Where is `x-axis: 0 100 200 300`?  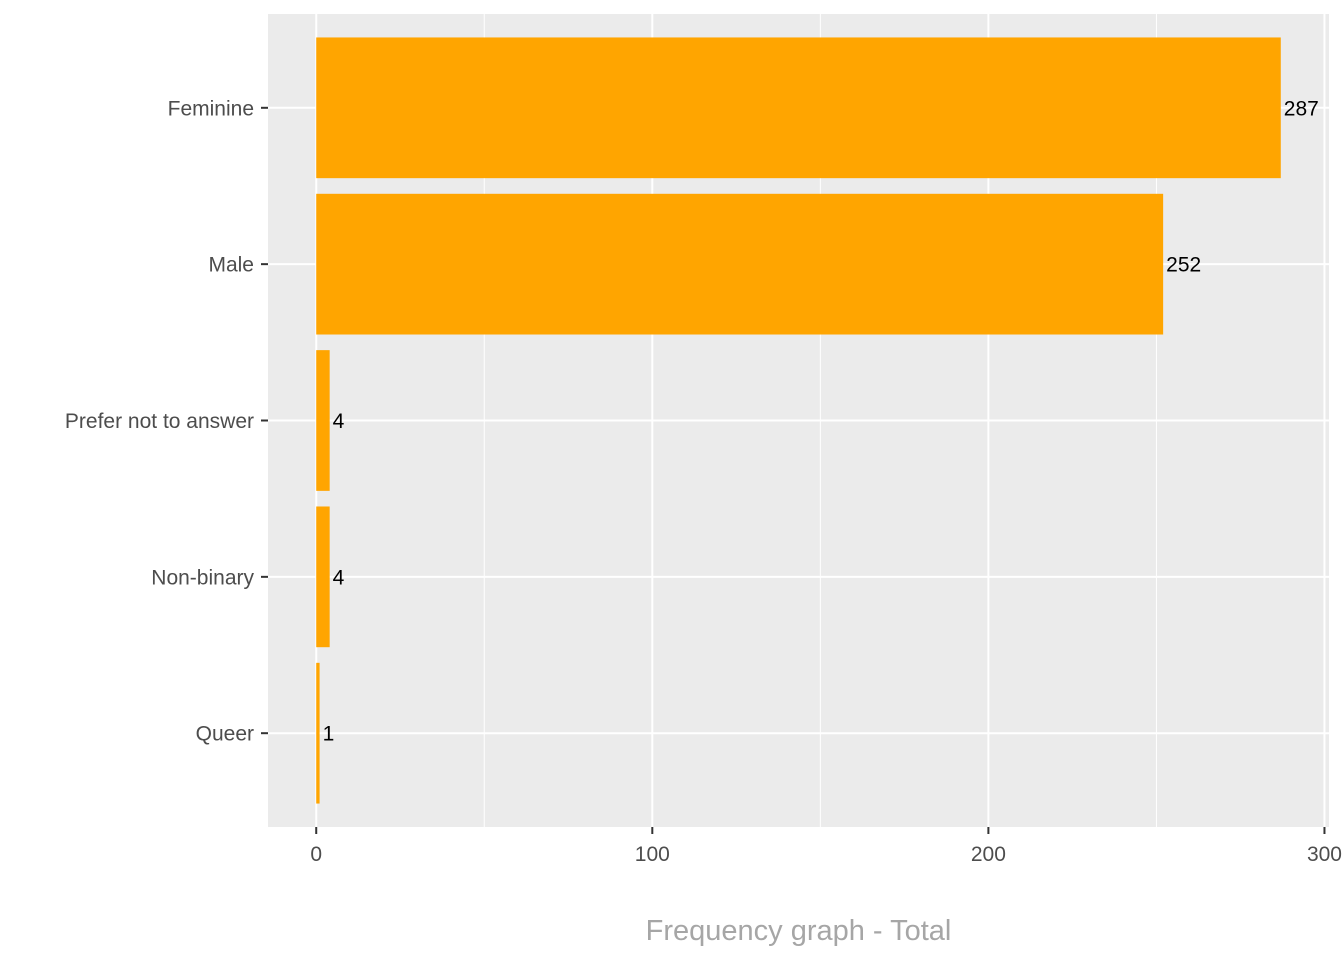
x-axis: 0 100 200 300 is located at coordinates (826, 846).